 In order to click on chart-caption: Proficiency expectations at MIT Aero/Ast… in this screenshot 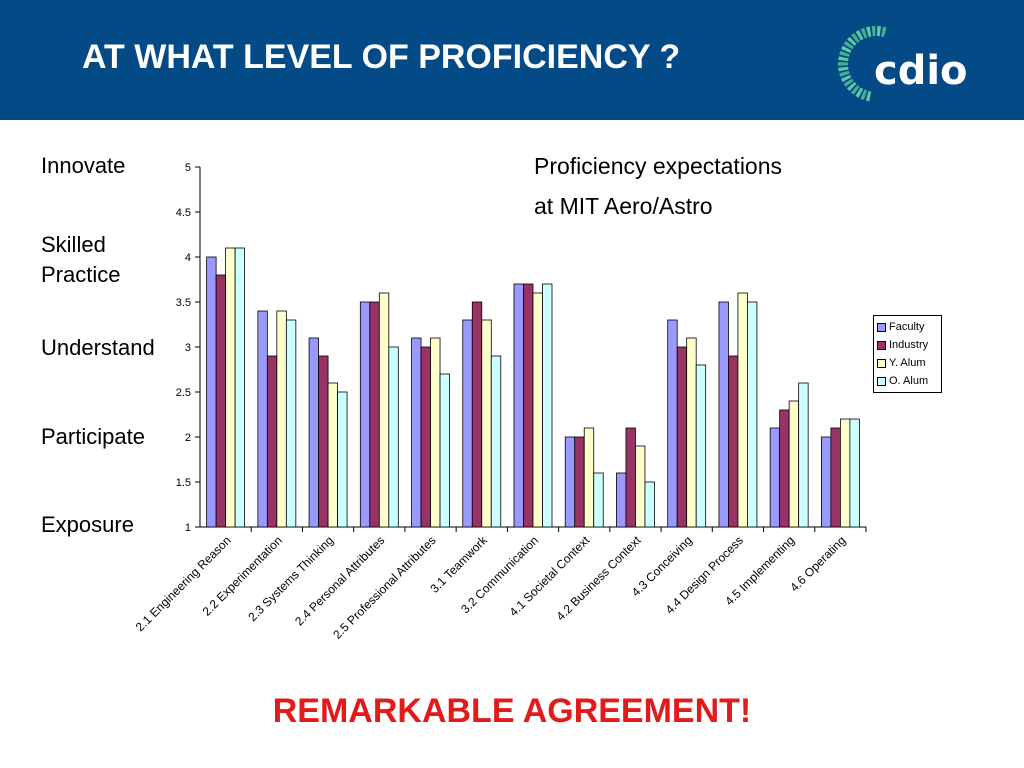, I will do `click(658, 186)`.